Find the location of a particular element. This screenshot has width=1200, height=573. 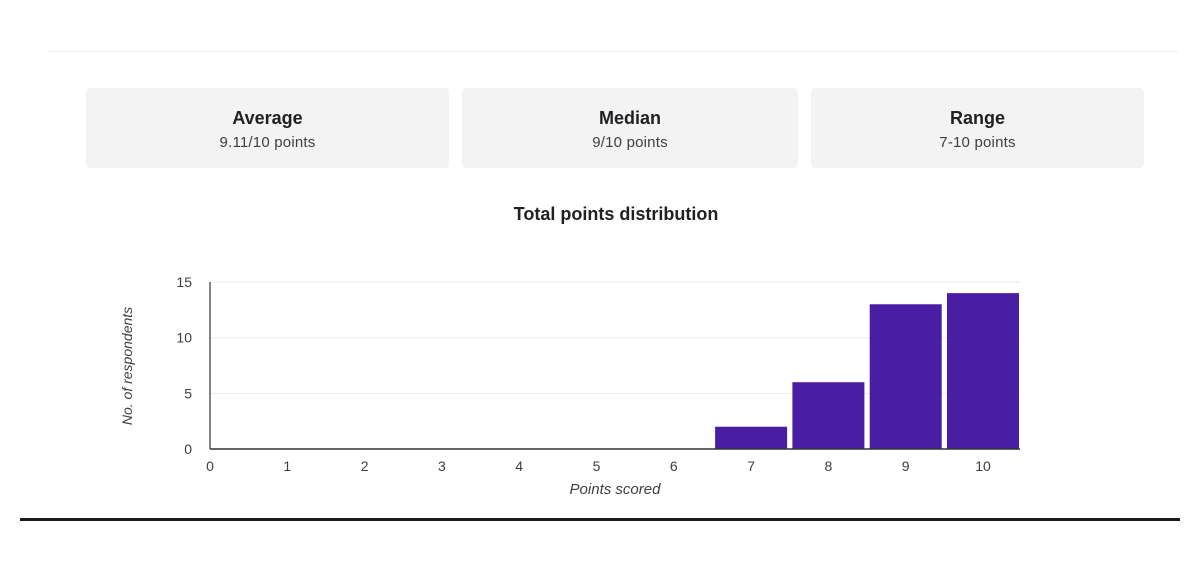

x-tick-label: 10 is located at coordinates (983, 466).